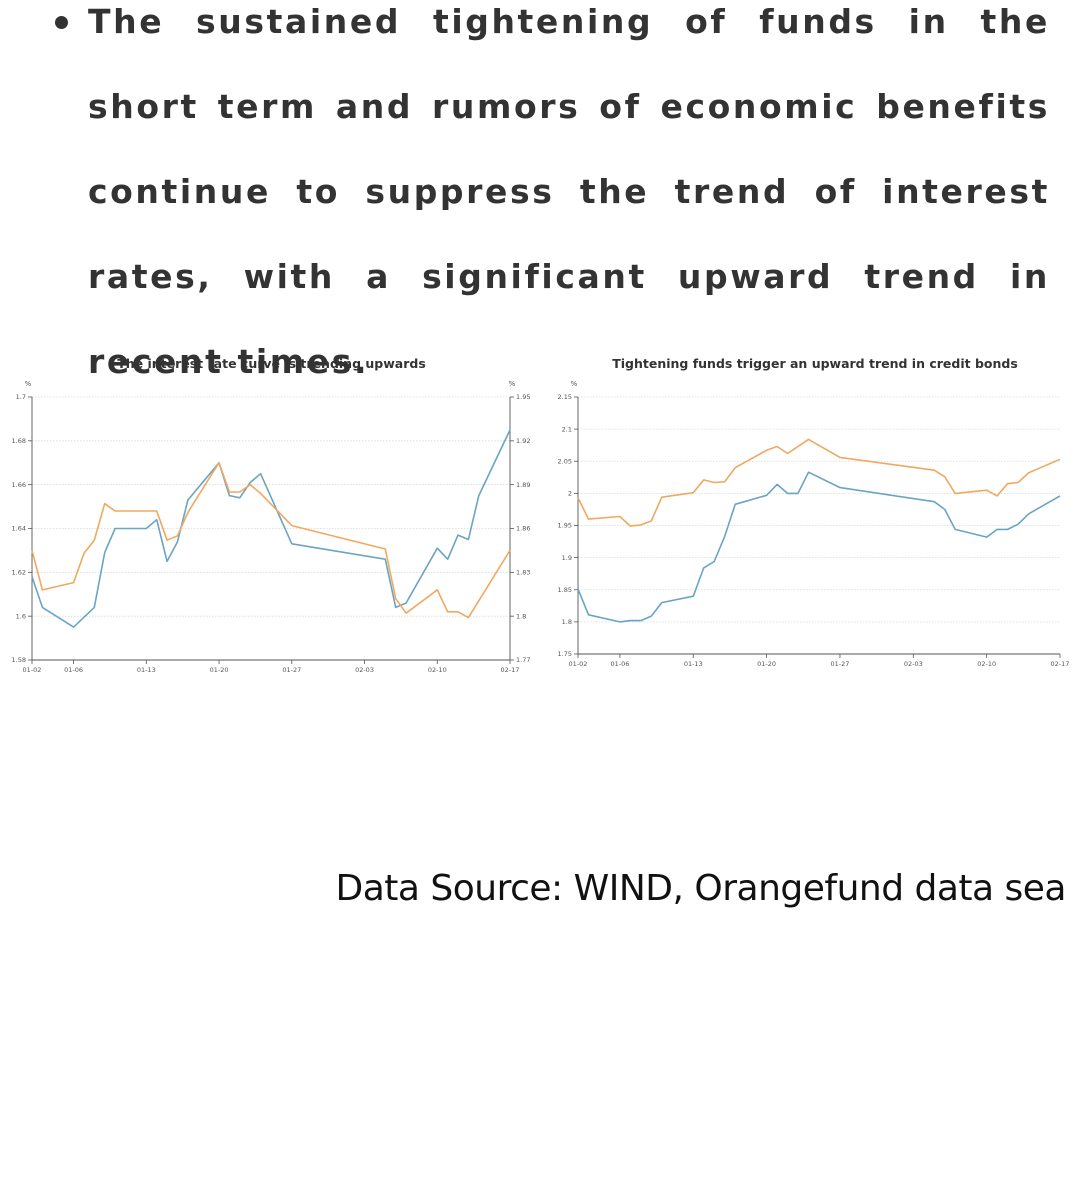  Describe the element at coordinates (21, 616) in the screenshot. I see `y-tick-label: 1.6` at that location.